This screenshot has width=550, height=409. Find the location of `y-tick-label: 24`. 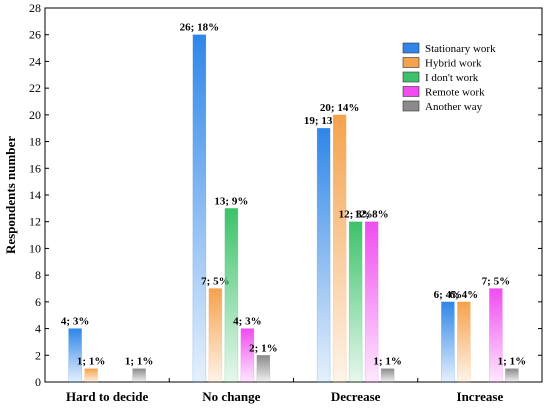

y-tick-label: 24 is located at coordinates (35, 61).